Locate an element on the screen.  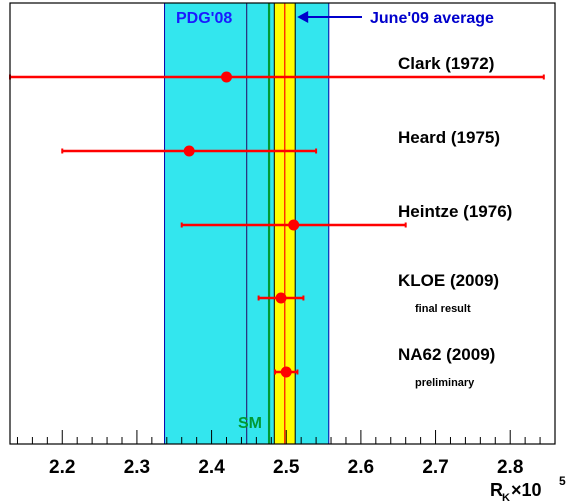
tick-label-6: 2.8 is located at coordinates (510, 467).